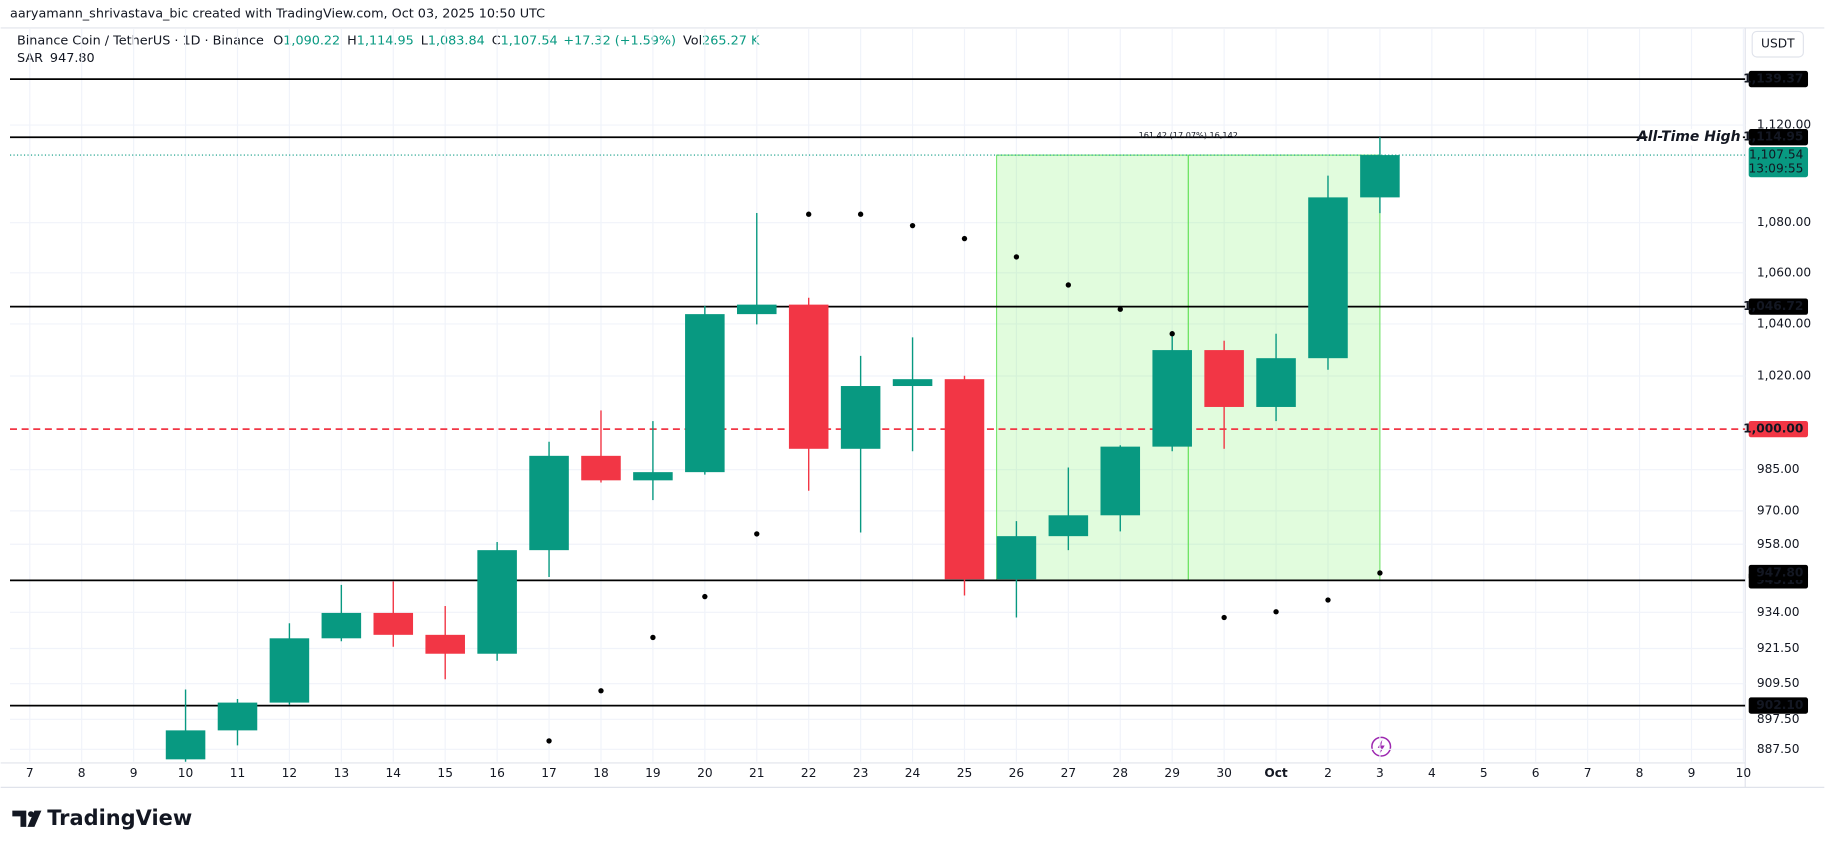 The width and height of the screenshot is (1825, 849). Describe the element at coordinates (731, 40) in the screenshot. I see `legend-vol: 265.27 K` at that location.